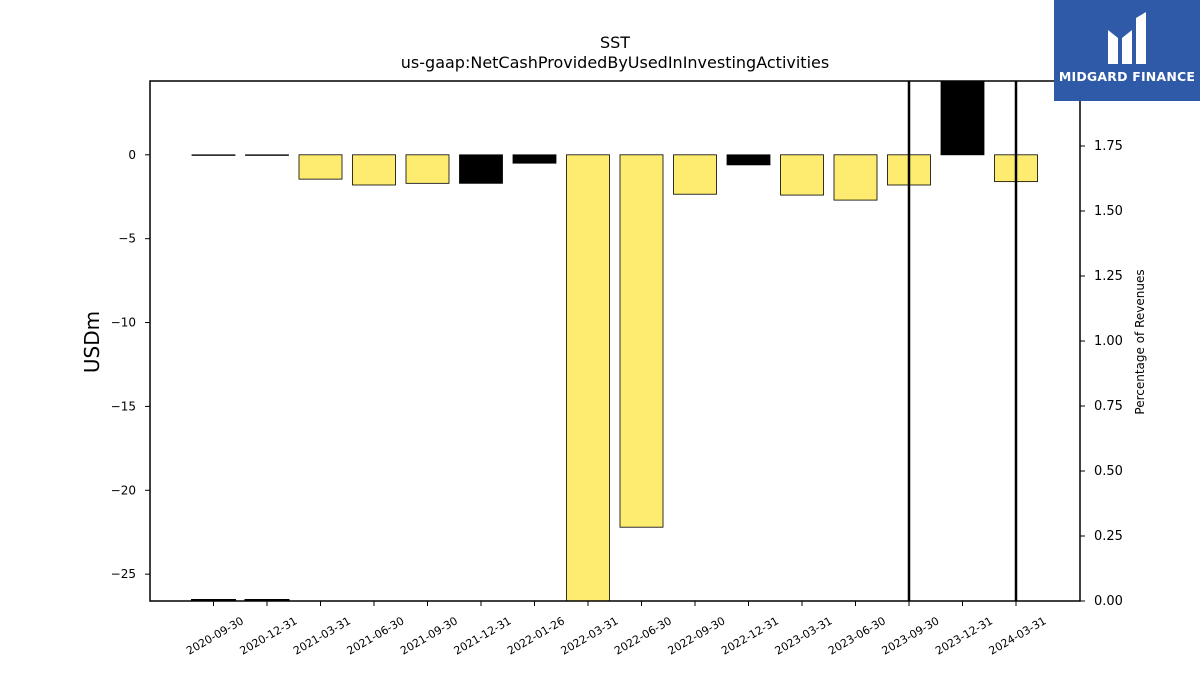 This screenshot has height=675, width=1200. Describe the element at coordinates (590, 635) in the screenshot. I see `x-tick-label: 2022-03-31` at that location.